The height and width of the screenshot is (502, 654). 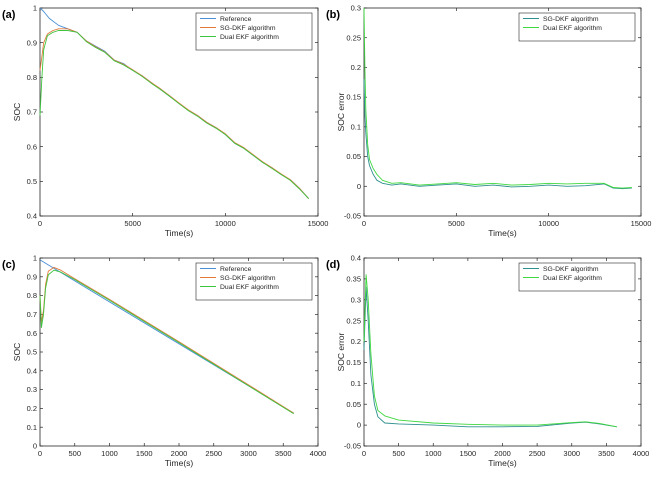 What do you see at coordinates (333, 265) in the screenshot?
I see `panel-label: (d)` at bounding box center [333, 265].